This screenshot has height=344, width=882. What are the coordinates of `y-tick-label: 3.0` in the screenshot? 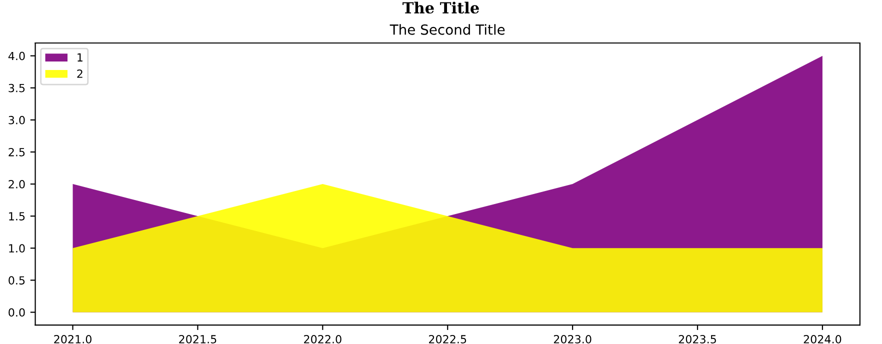 It's located at (16, 120).